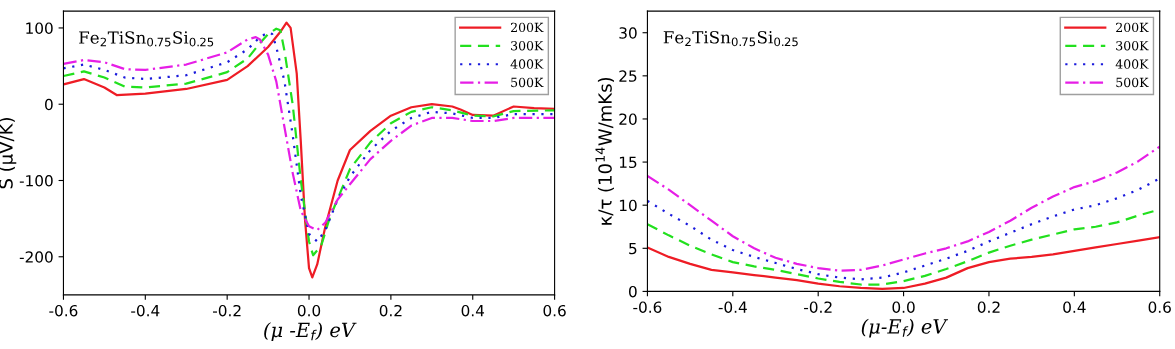  I want to click on y-axis-title: κ/τ (10$^{14}$W/mKs), so click(604, 151).